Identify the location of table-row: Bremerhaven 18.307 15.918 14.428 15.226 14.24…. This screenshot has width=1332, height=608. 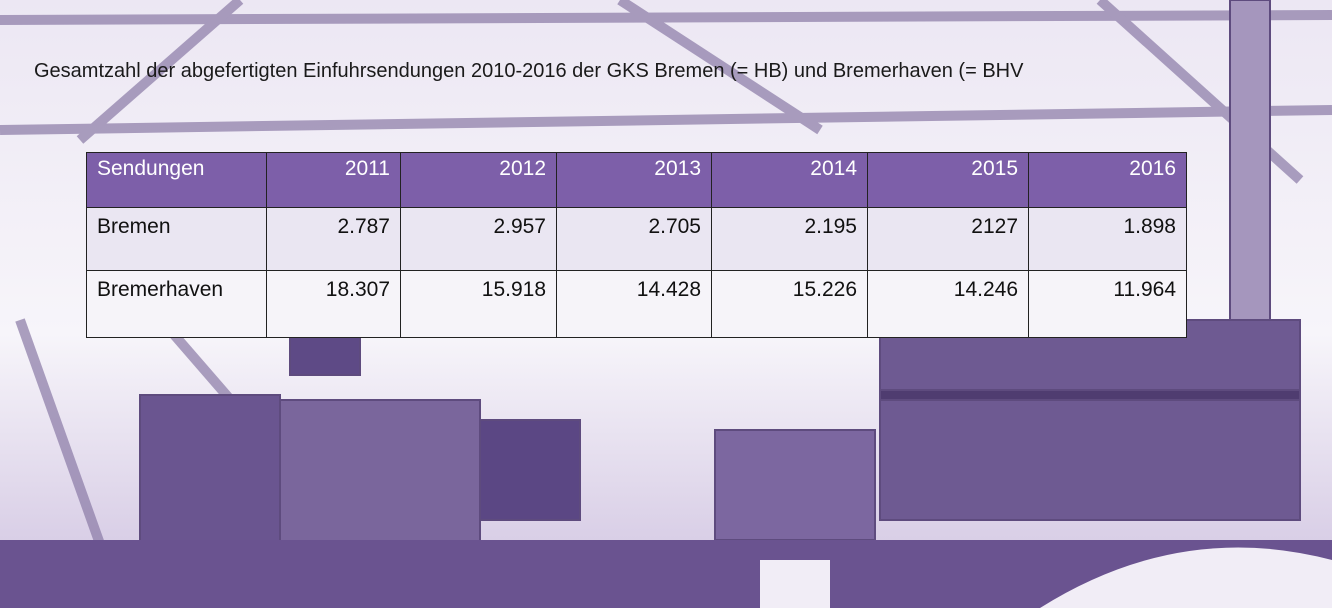
(636, 304).